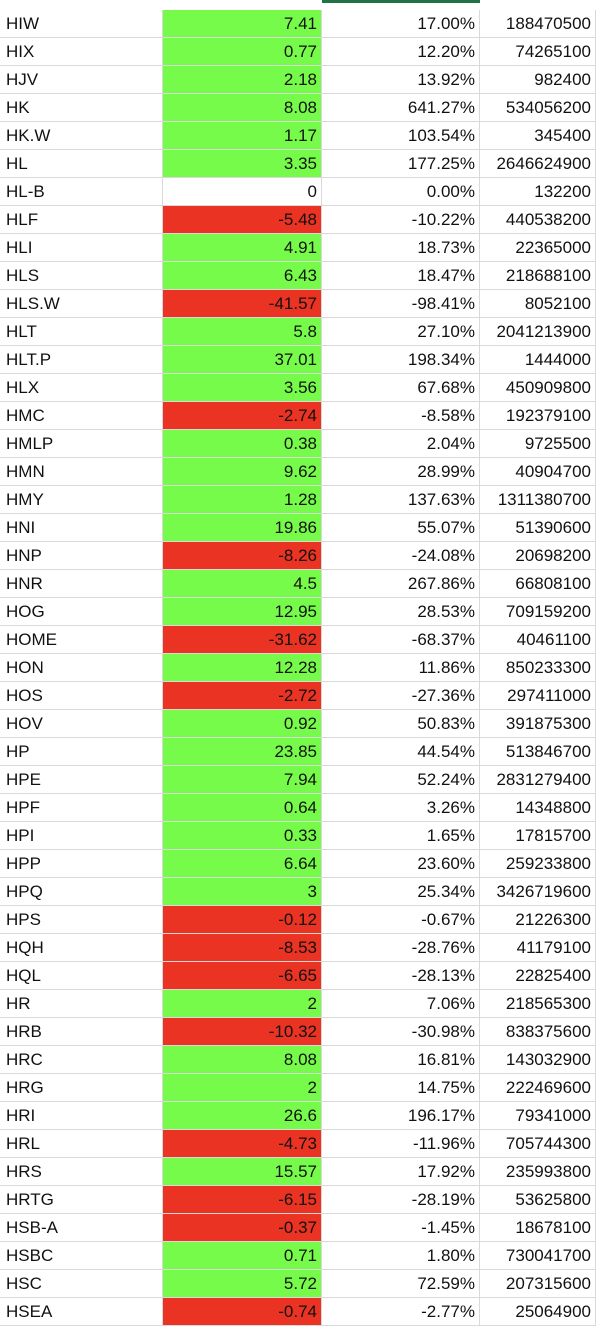 Image resolution: width=596 pixels, height=1326 pixels. Describe the element at coordinates (538, 24) in the screenshot. I see `volume-cell: 188470500` at that location.